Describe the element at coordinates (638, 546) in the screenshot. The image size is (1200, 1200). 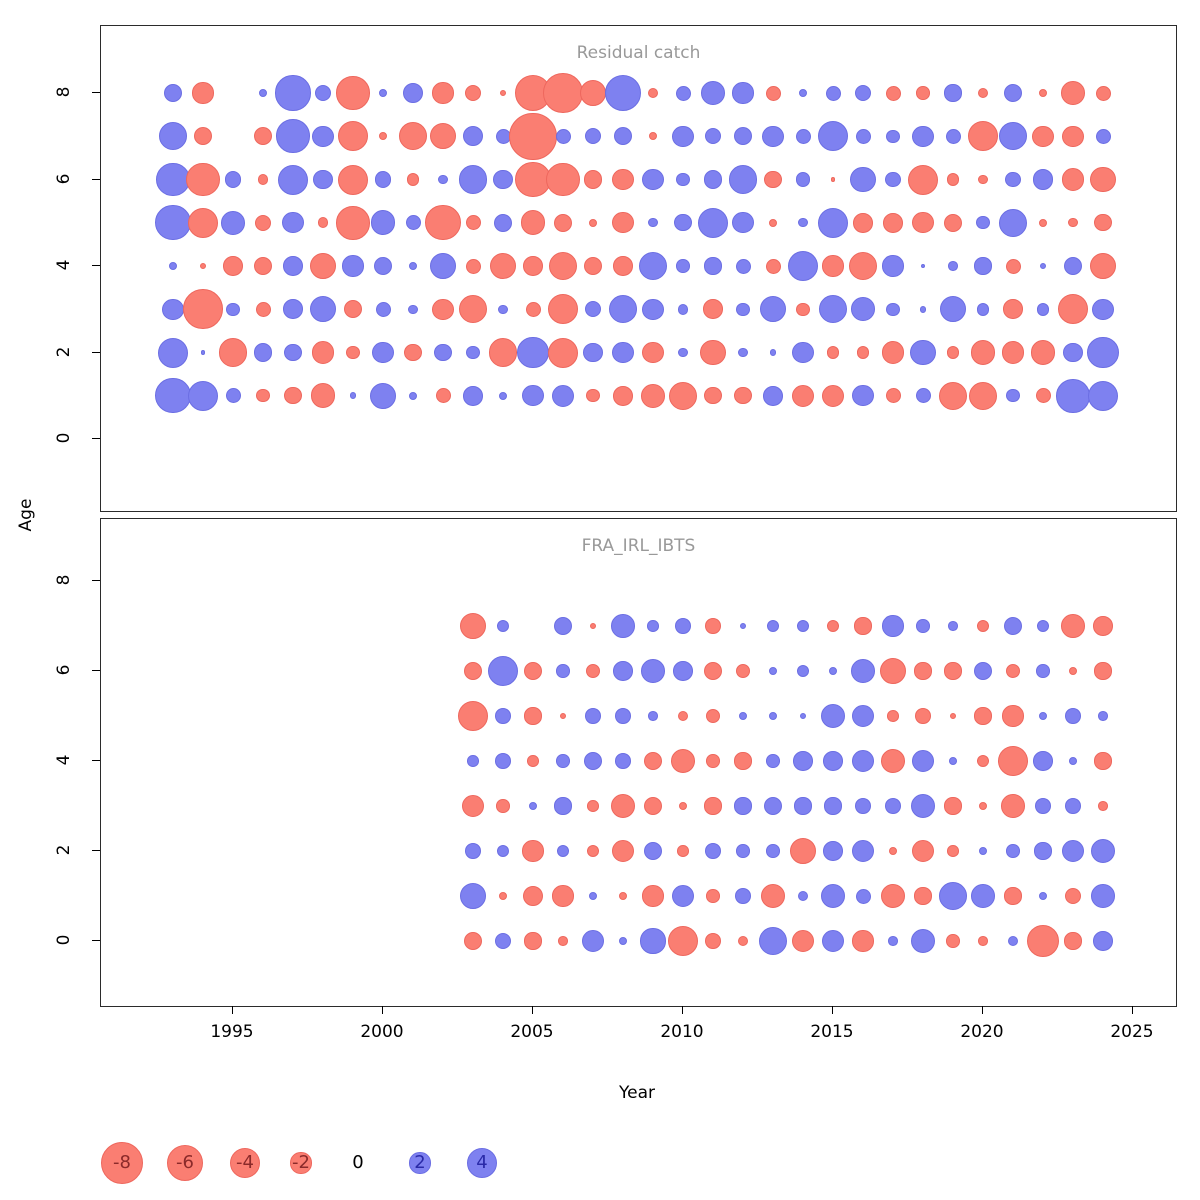
I see `panel-title-fra-irl-ibts: FRA_IRL_IBTS` at that location.